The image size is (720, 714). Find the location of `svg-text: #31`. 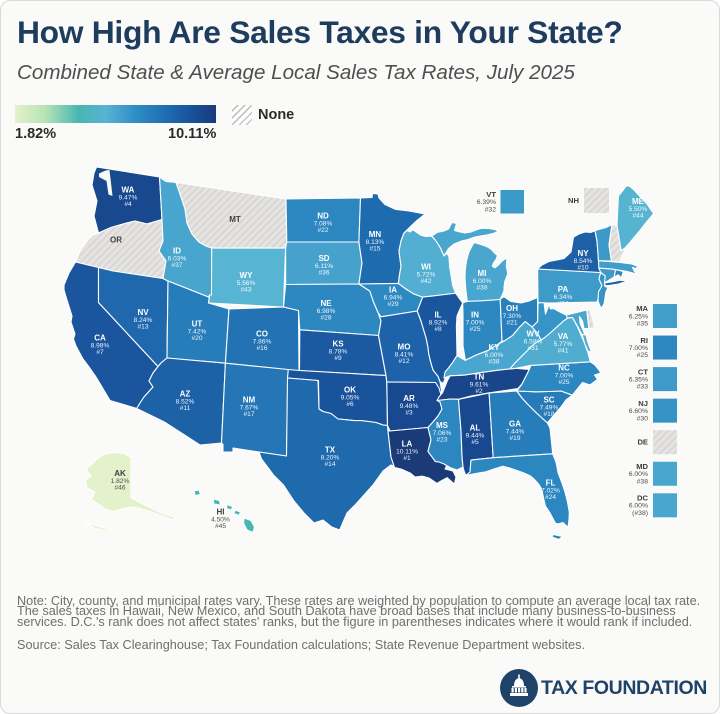

svg-text: #31 is located at coordinates (532, 348).